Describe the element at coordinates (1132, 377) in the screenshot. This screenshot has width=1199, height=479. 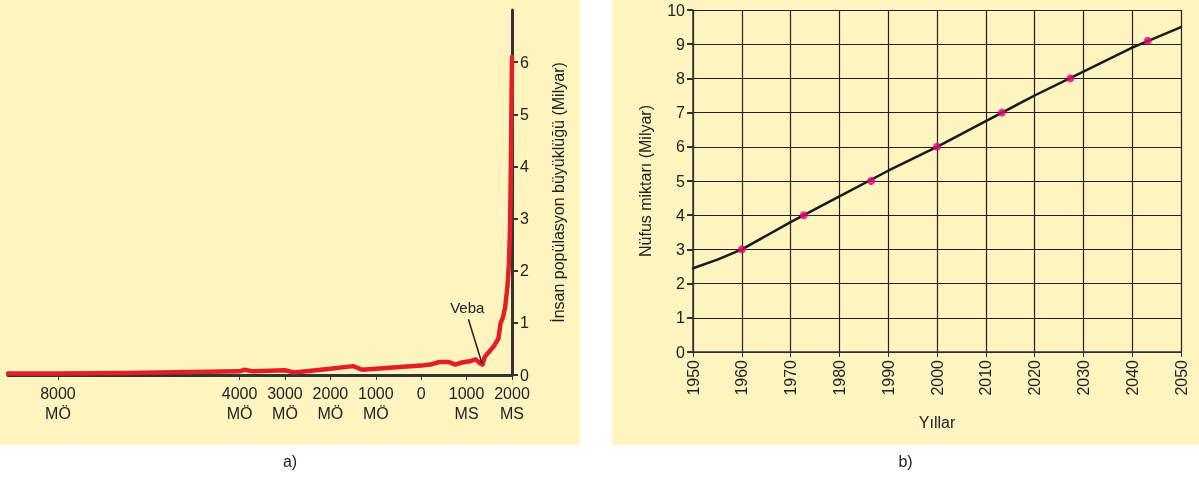
I see `x-tick-label: 2040` at that location.